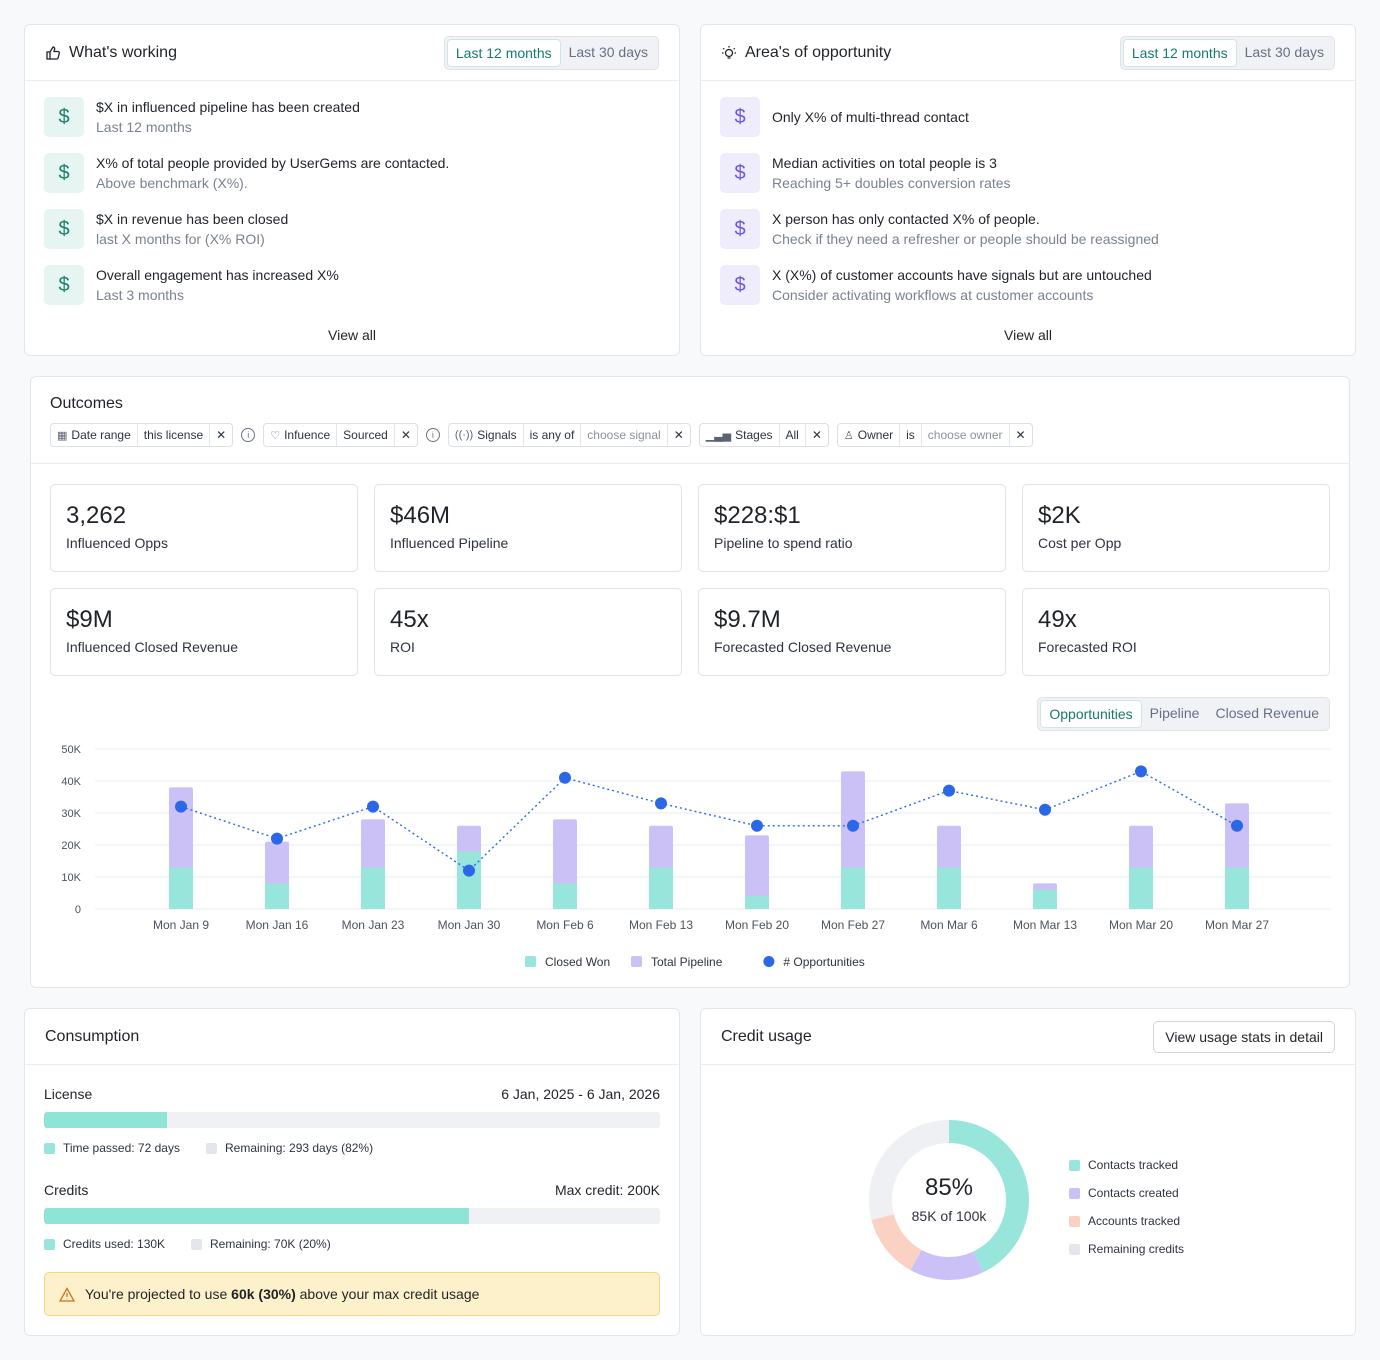 The height and width of the screenshot is (1360, 1380). What do you see at coordinates (1284, 51) in the screenshot?
I see `tab-opportunity-last-30-days: Last 30 days` at bounding box center [1284, 51].